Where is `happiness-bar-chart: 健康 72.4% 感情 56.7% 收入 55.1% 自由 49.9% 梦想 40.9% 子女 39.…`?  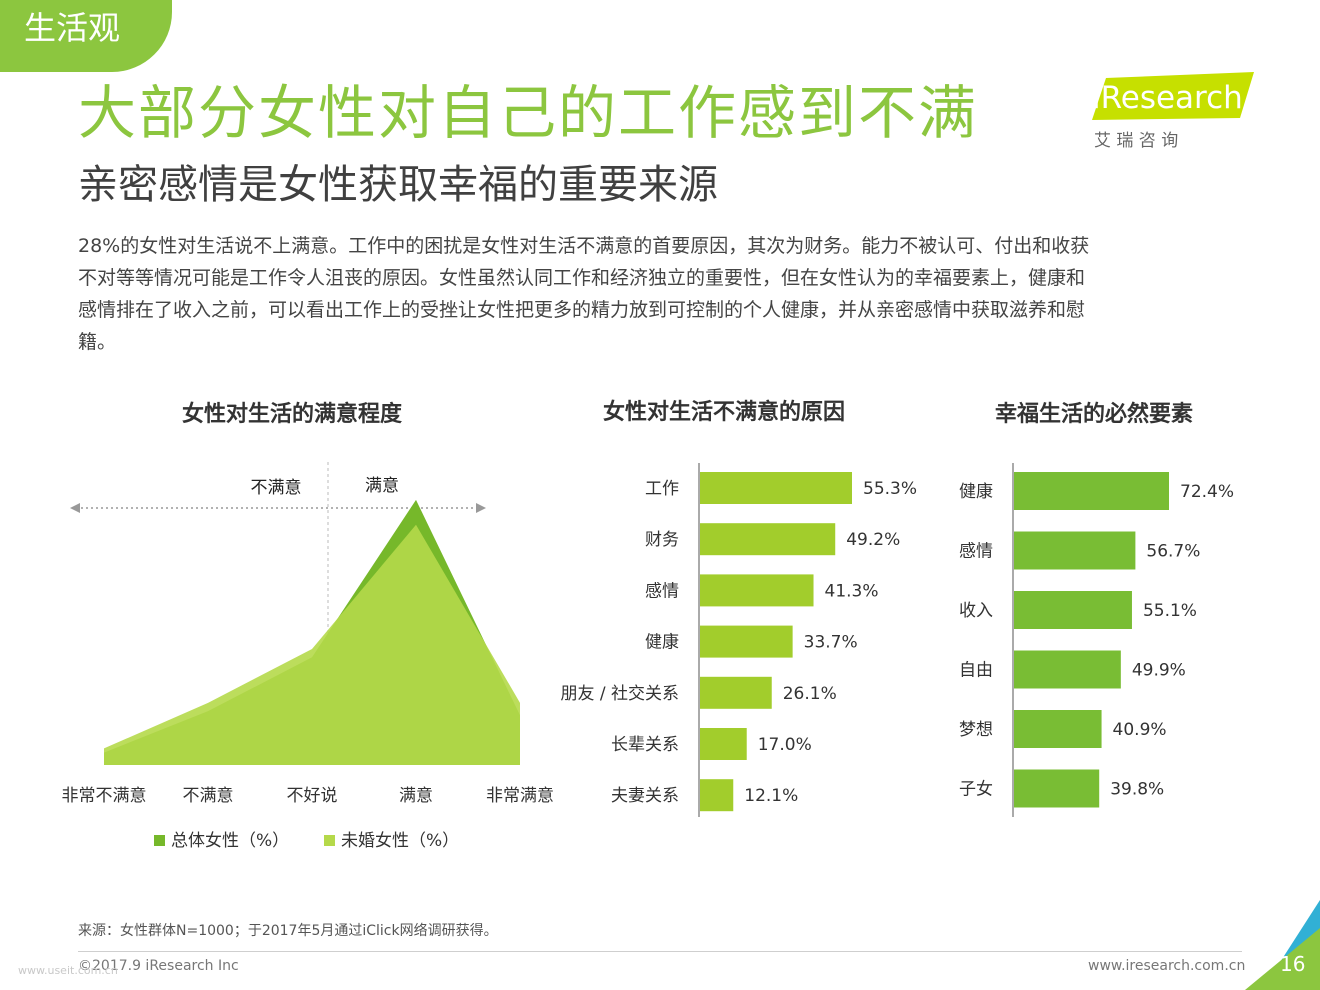
happiness-bar-chart: 健康 72.4% 感情 56.7% 收入 55.1% 自由 49.9% 梦想 40.9% 子女 39.… is located at coordinates (1096, 640).